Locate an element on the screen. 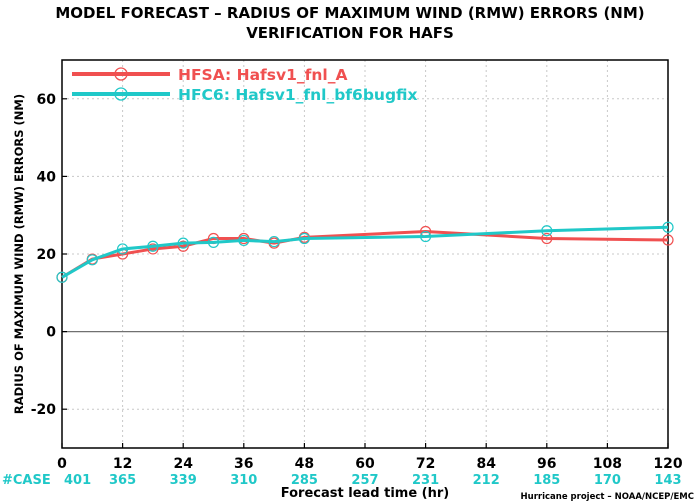 This screenshot has width=700, height=503. legend-label: HFSA: Hafsv1_fnl_A is located at coordinates (262, 75).